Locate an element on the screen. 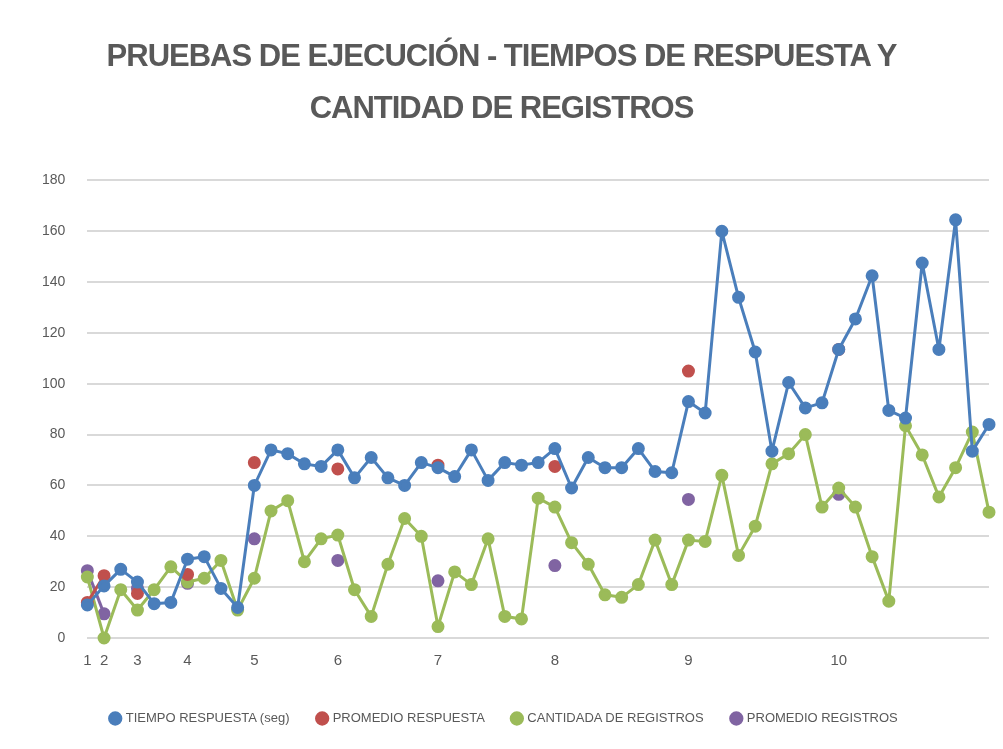 The image size is (1003, 749). y-tick-label: 60 is located at coordinates (57, 484).